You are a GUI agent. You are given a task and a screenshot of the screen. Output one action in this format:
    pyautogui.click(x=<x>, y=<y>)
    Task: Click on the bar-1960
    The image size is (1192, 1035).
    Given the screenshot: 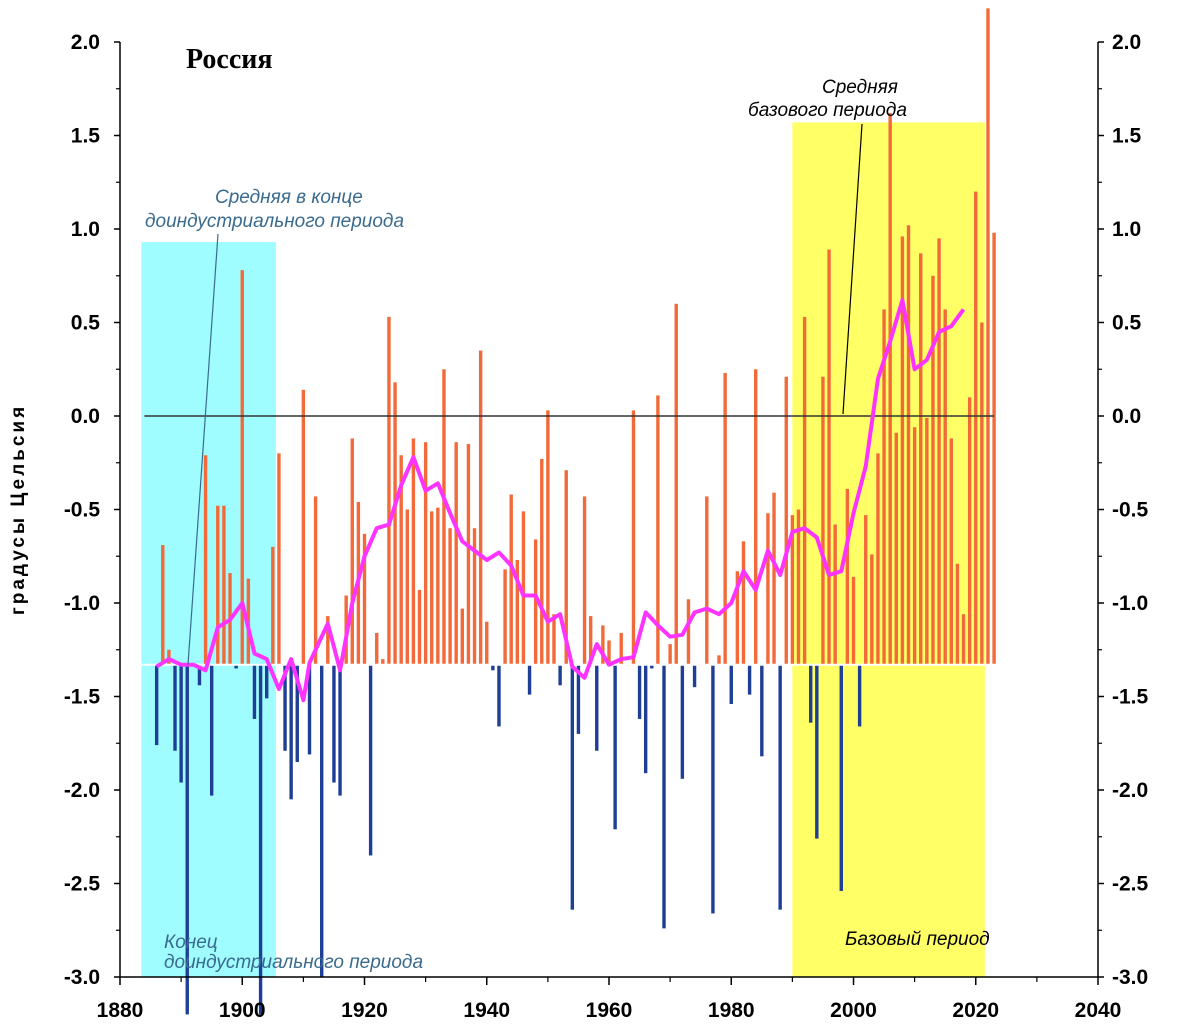 What is the action you would take?
    pyautogui.click(x=609, y=652)
    